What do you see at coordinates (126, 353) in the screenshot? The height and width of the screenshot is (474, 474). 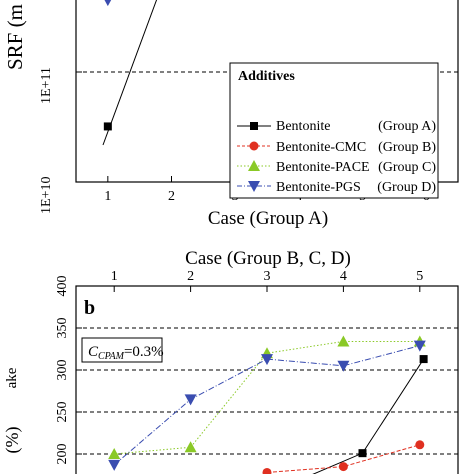 I see `cpam-annotation-text: CCPAM=0.3%` at bounding box center [126, 353].